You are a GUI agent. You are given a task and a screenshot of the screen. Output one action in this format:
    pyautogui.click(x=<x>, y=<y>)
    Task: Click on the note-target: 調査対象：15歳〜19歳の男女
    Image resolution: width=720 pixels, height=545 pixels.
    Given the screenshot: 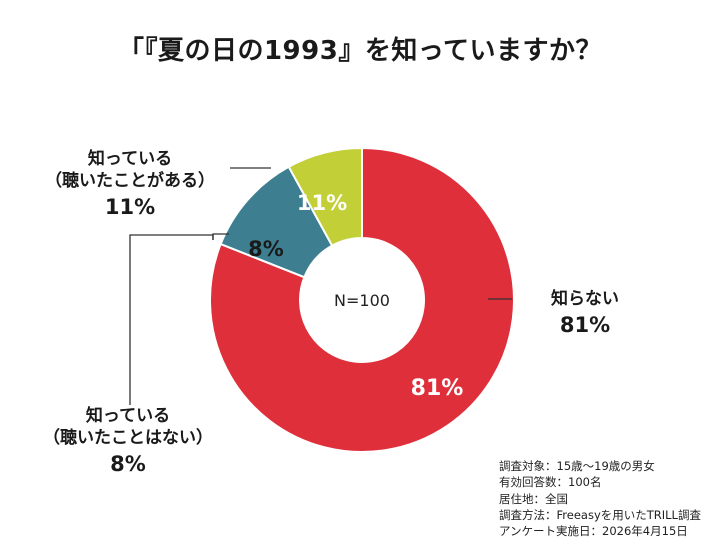 What is the action you would take?
    pyautogui.click(x=577, y=466)
    